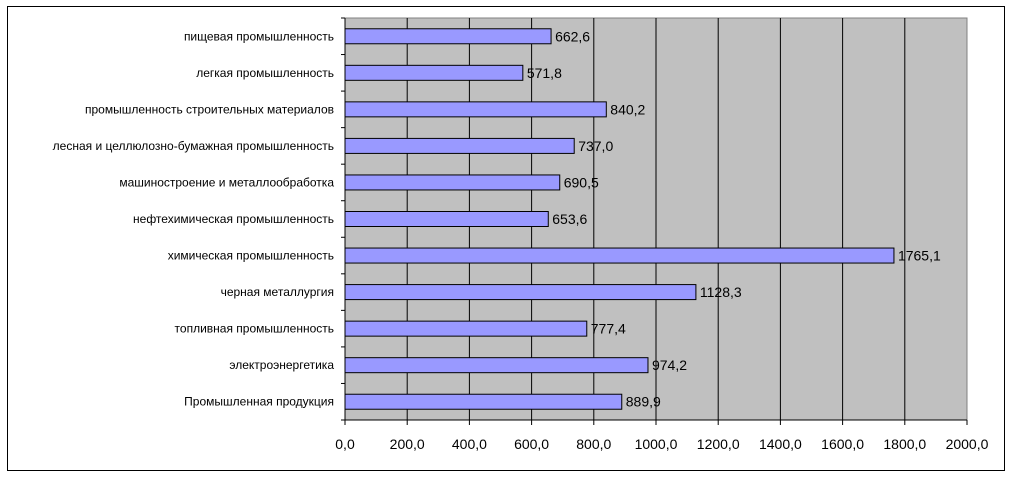  Describe the element at coordinates (669, 365) in the screenshot. I see `value-label: 974,2` at that location.